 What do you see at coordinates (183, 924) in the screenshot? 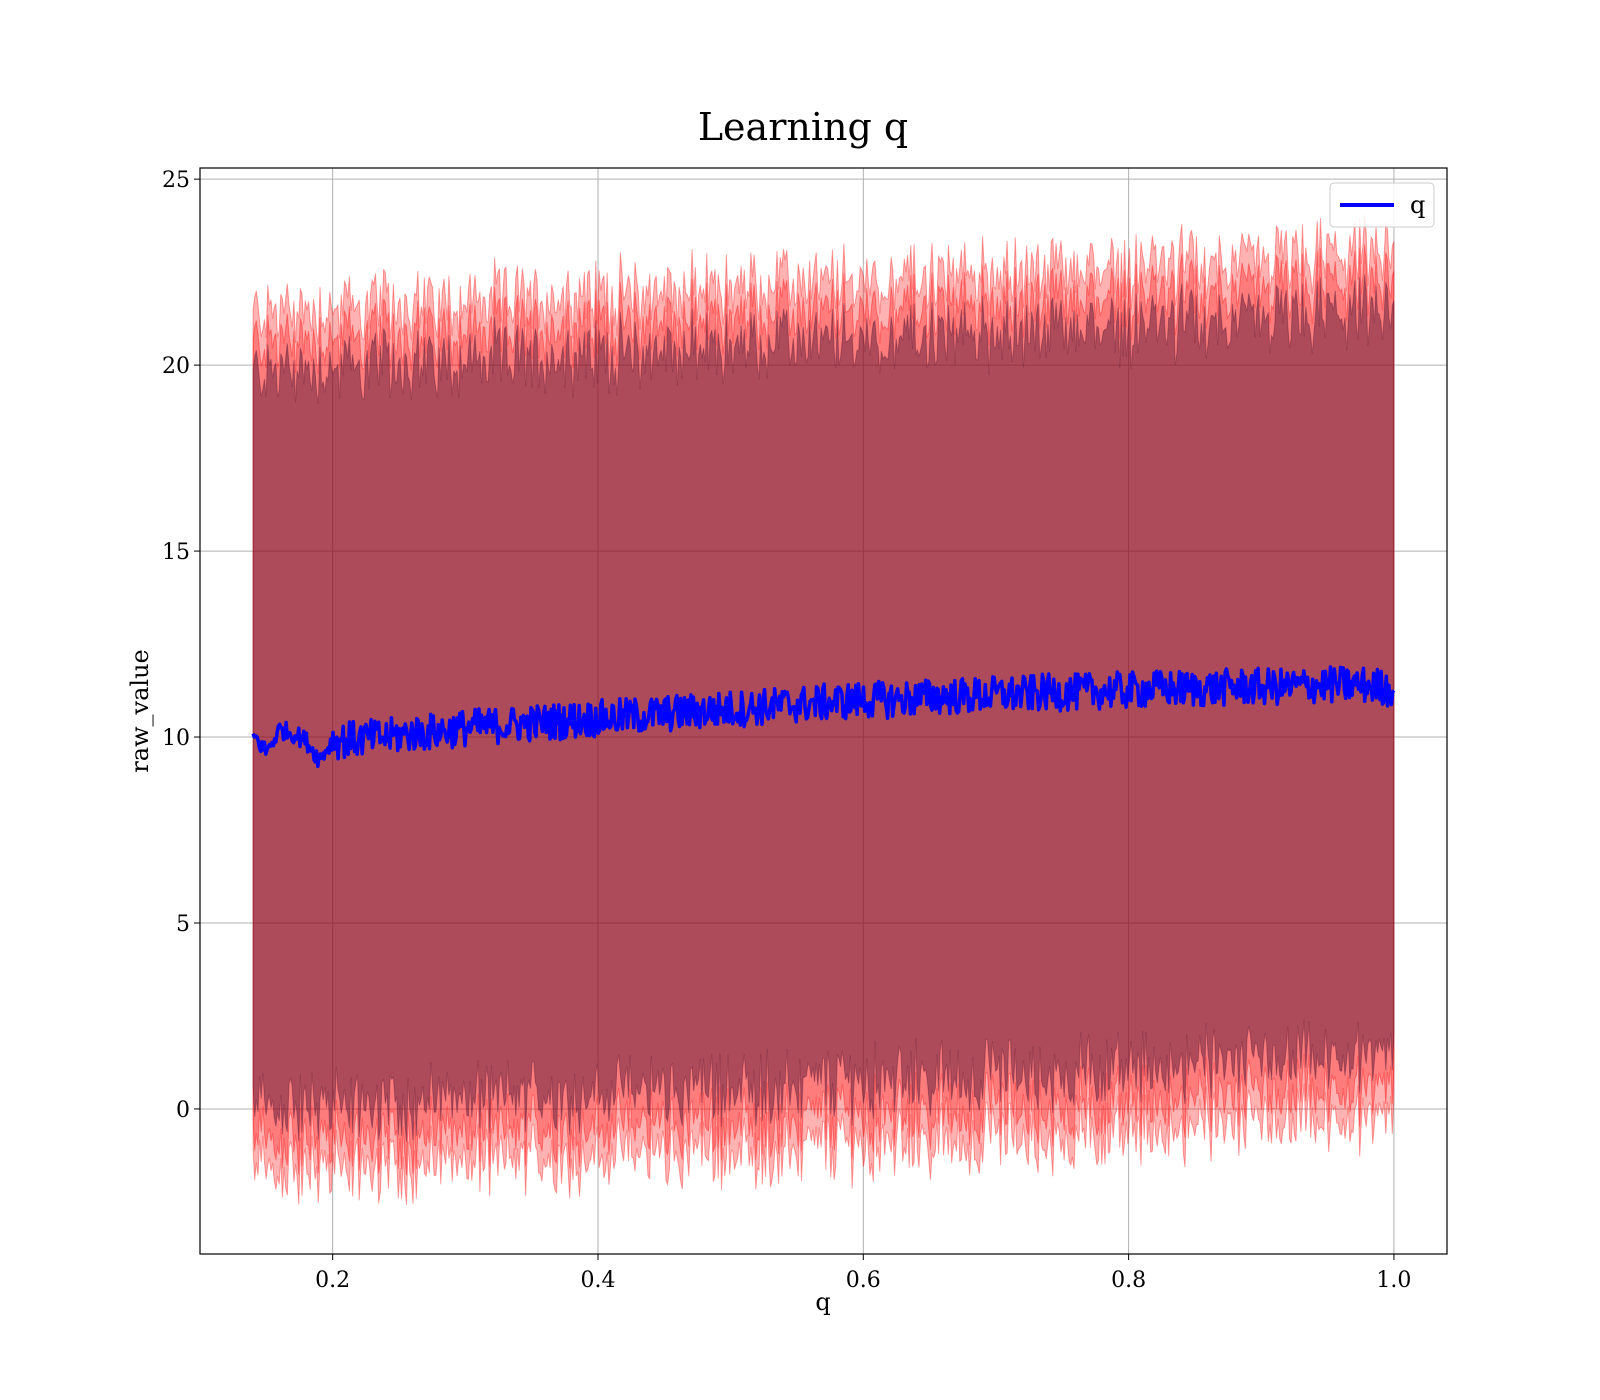
I see `y-tick-label: 5` at bounding box center [183, 924].